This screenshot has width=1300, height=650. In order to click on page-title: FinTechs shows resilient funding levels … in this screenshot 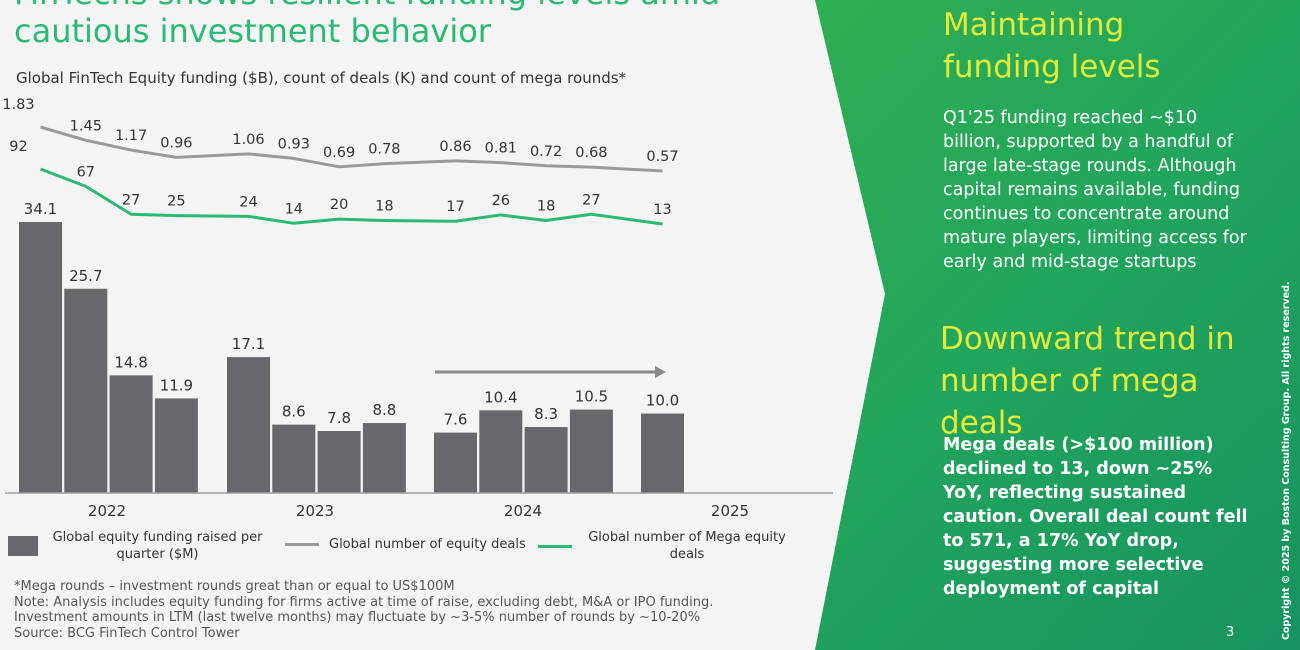, I will do `click(367, 25)`.